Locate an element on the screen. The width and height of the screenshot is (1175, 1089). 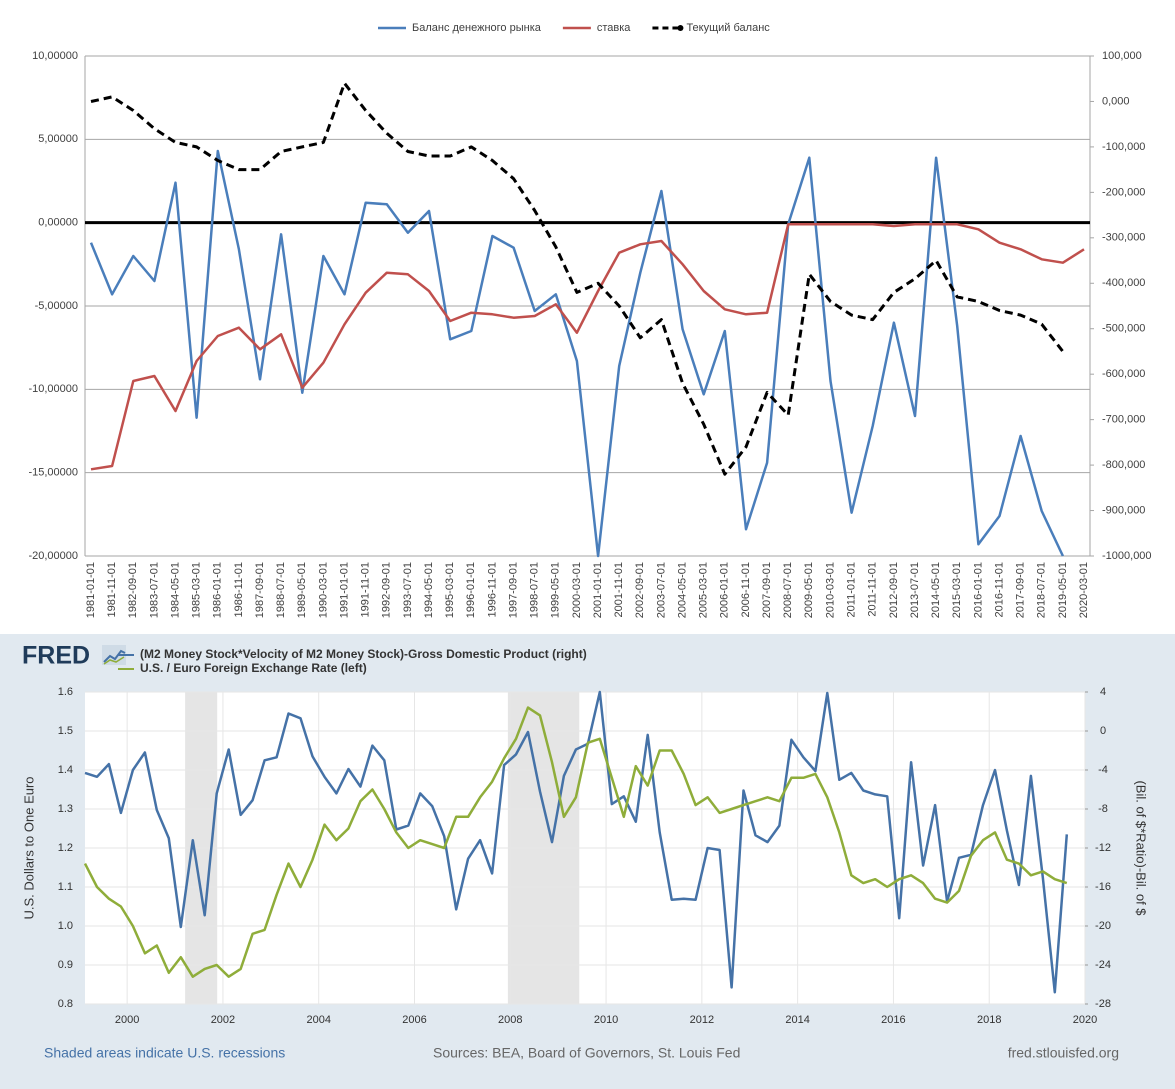
x-tick-label: 1988-07-01 is located at coordinates (281, 590).